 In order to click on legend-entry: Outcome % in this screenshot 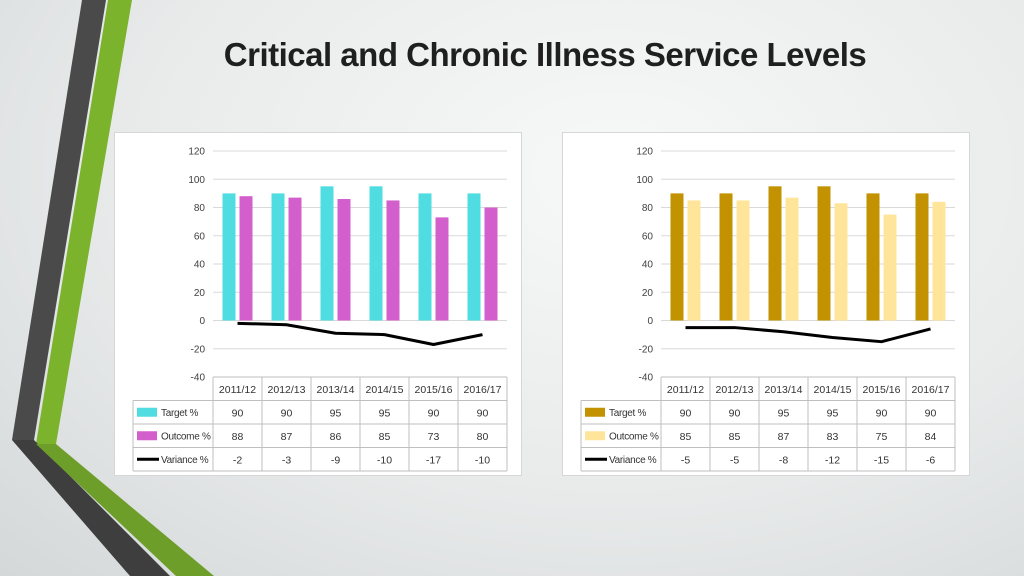, I will do `click(634, 436)`.